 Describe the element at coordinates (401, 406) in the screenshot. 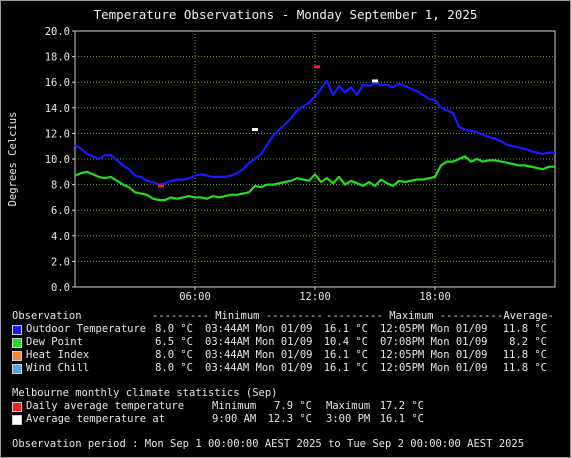

I see `climate-col2-value: 17.2 °C` at that location.